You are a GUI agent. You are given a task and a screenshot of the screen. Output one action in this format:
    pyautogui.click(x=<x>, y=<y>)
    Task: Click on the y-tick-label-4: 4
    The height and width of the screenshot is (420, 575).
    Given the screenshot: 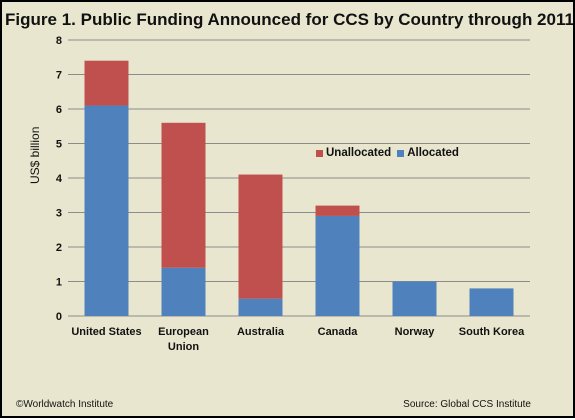 What is the action you would take?
    pyautogui.click(x=59, y=179)
    